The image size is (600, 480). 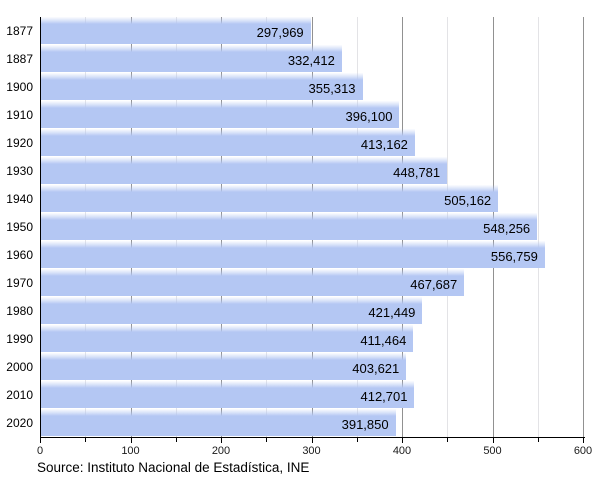 I want to click on bar: 448,781, so click(x=244, y=170).